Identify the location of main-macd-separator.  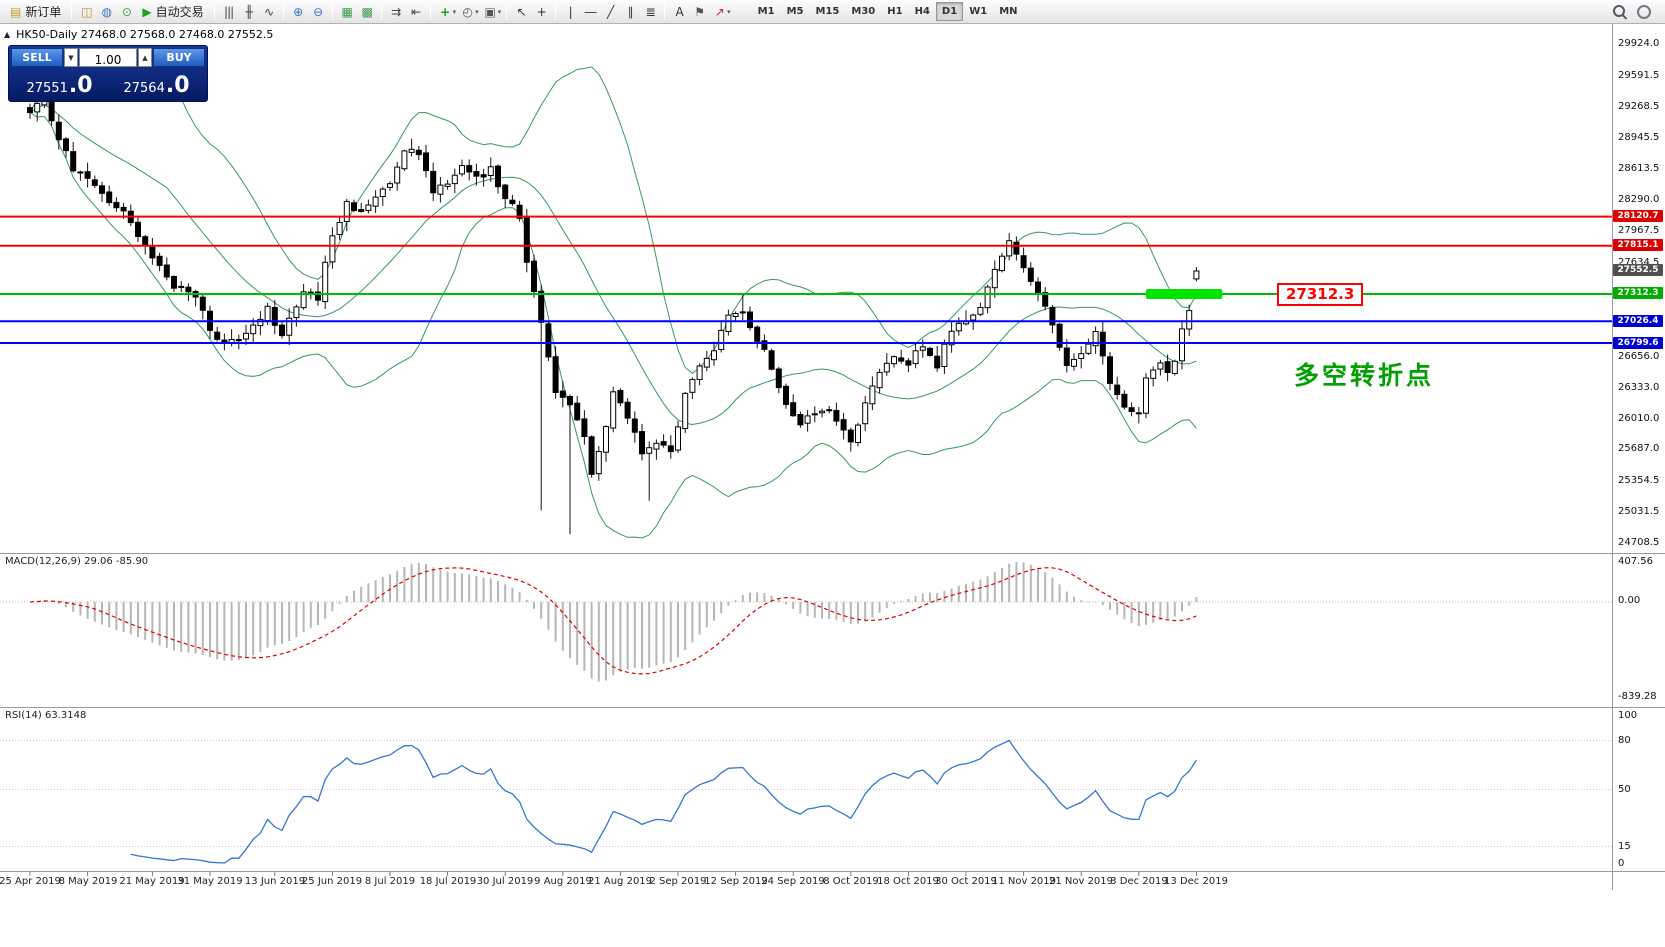
(832, 553).